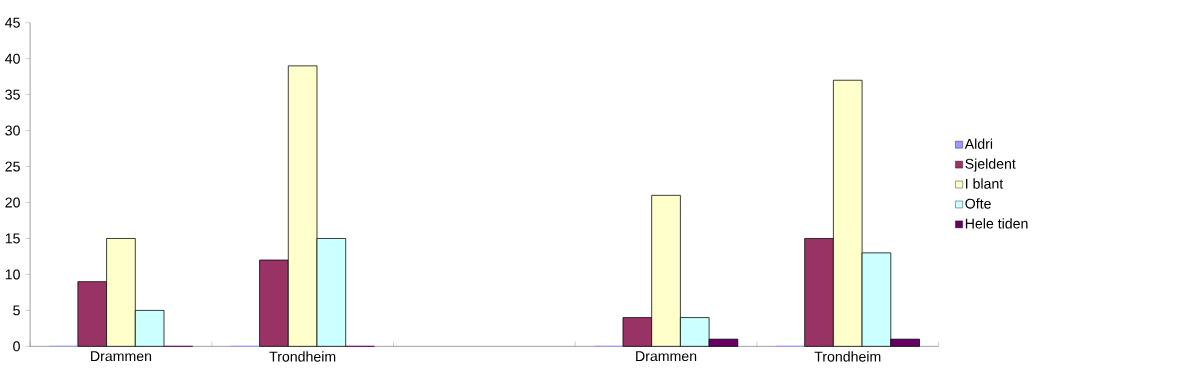 Image resolution: width=1196 pixels, height=383 pixels. What do you see at coordinates (12, 202) in the screenshot?
I see `y-tick-label: 20` at bounding box center [12, 202].